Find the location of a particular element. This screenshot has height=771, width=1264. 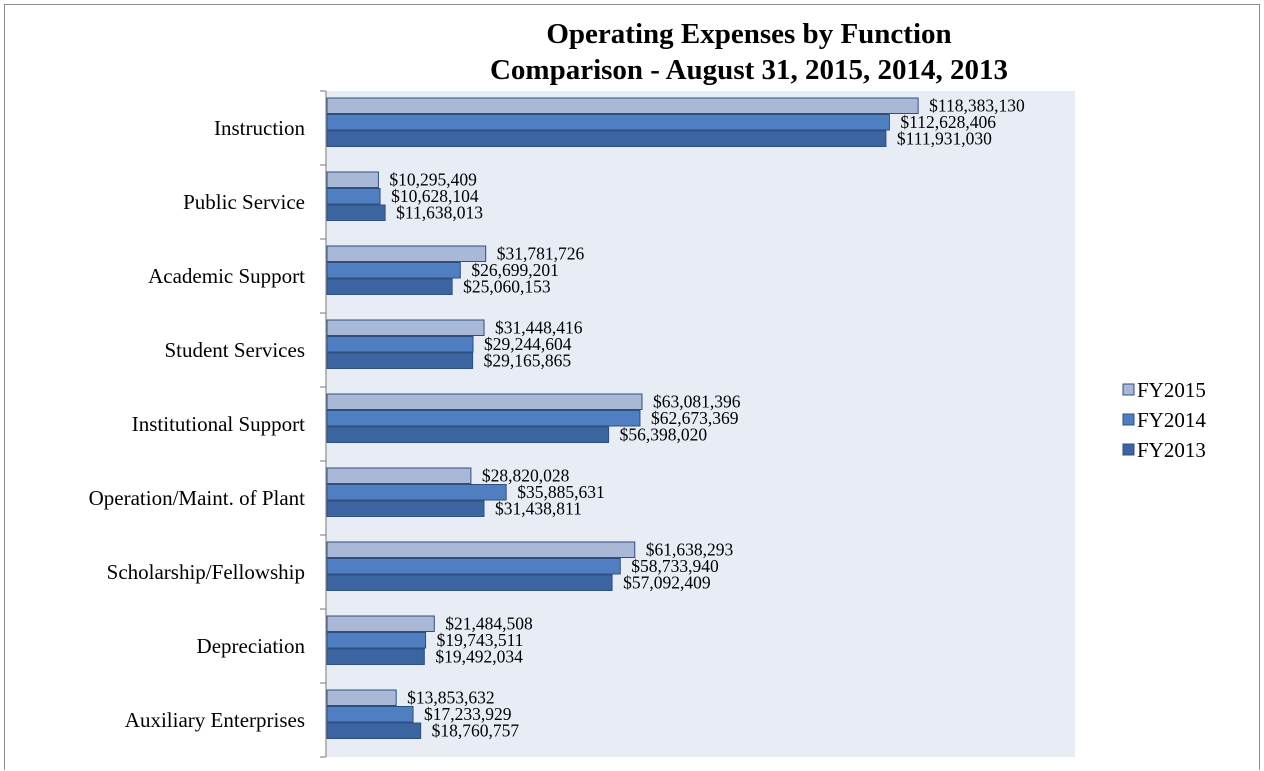

legend-swatch-fy2013 is located at coordinates (1128, 449).